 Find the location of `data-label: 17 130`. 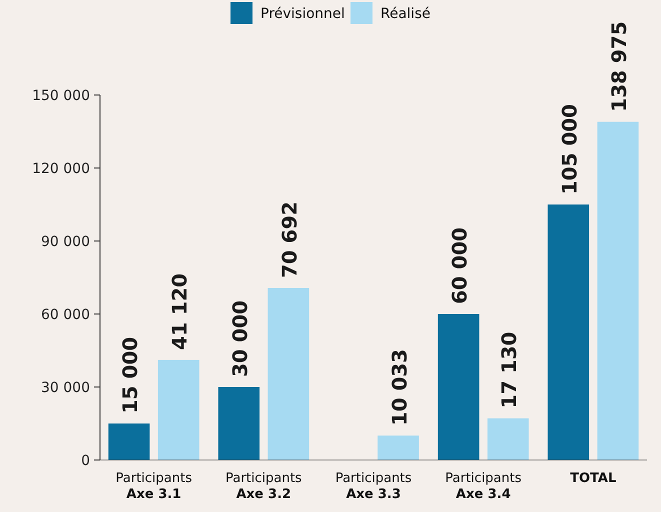

data-label: 17 130 is located at coordinates (509, 370).